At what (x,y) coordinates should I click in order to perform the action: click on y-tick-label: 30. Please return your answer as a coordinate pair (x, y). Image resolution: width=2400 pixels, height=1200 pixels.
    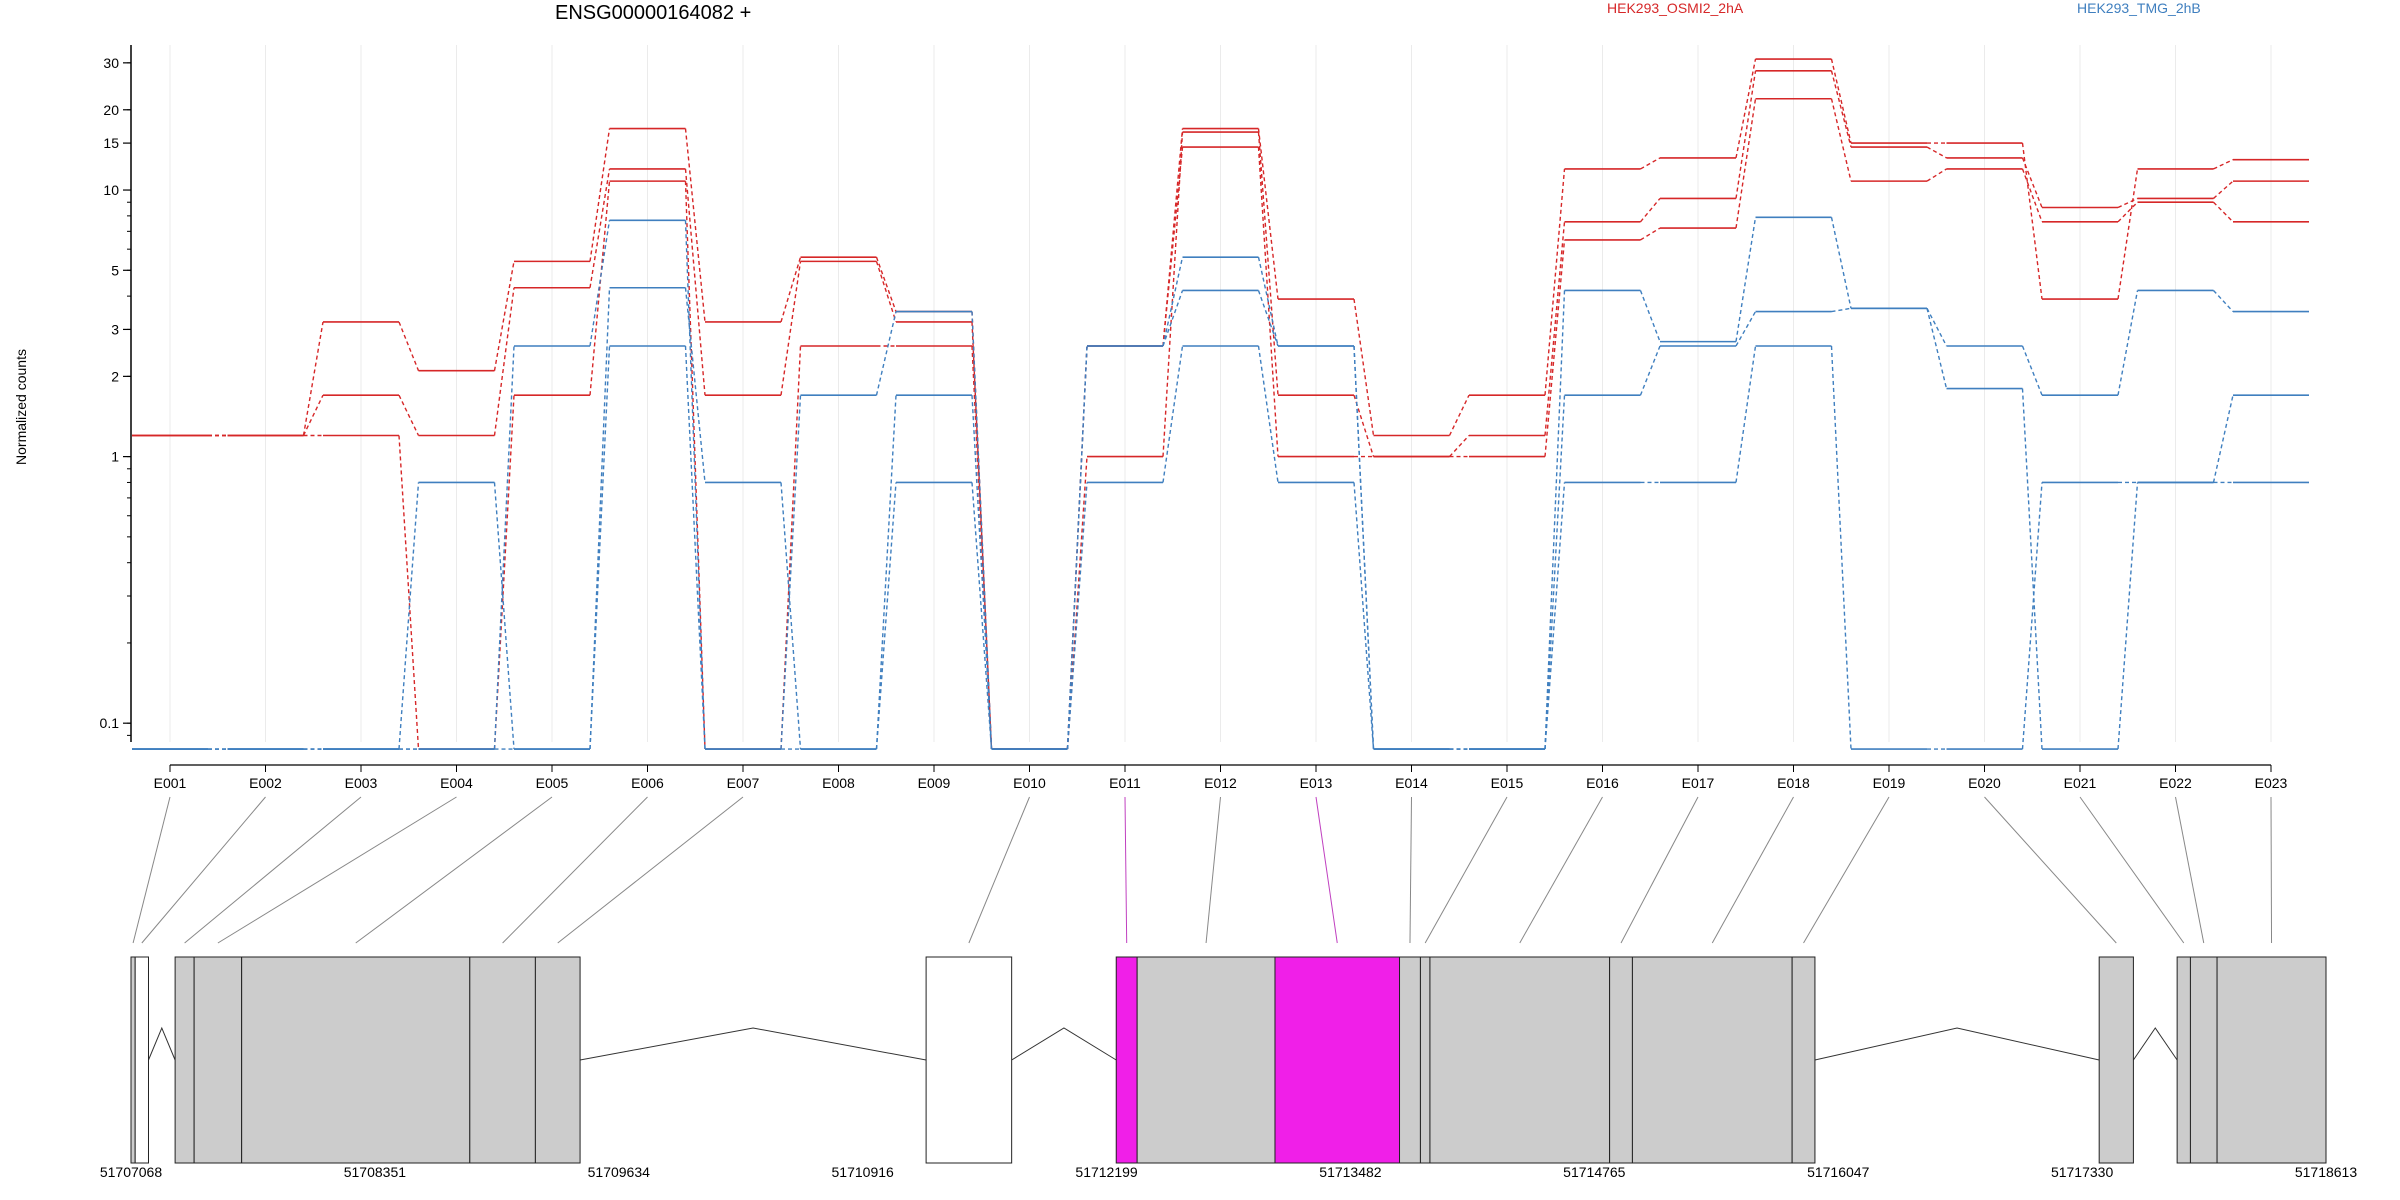
    Looking at the image, I should click on (111, 63).